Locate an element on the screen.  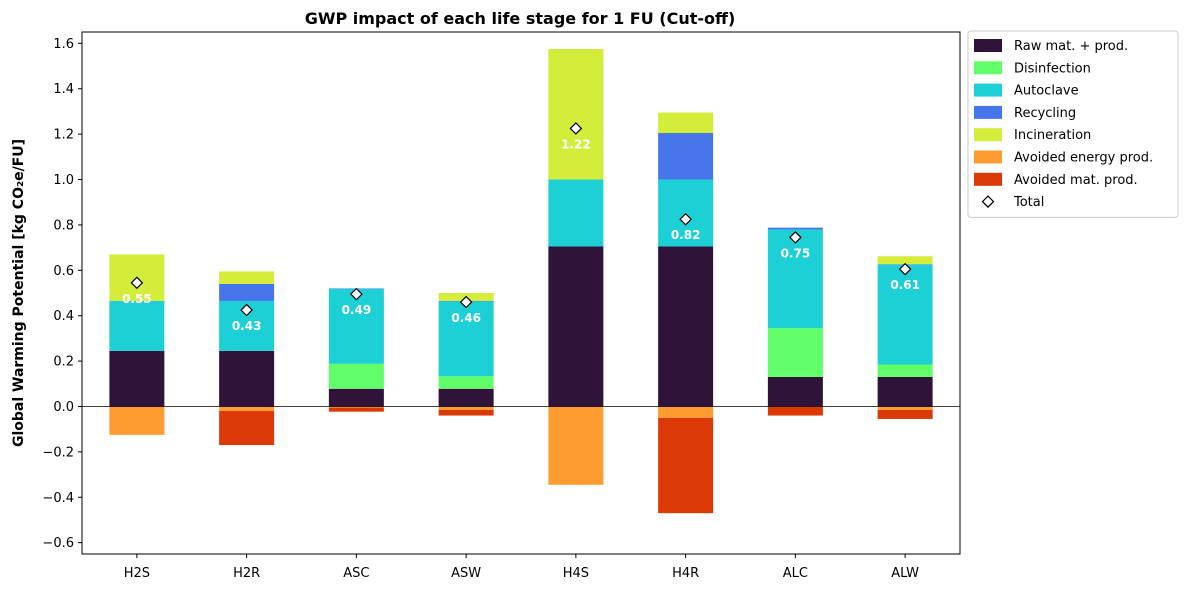
total-marker-alw is located at coordinates (905, 269).